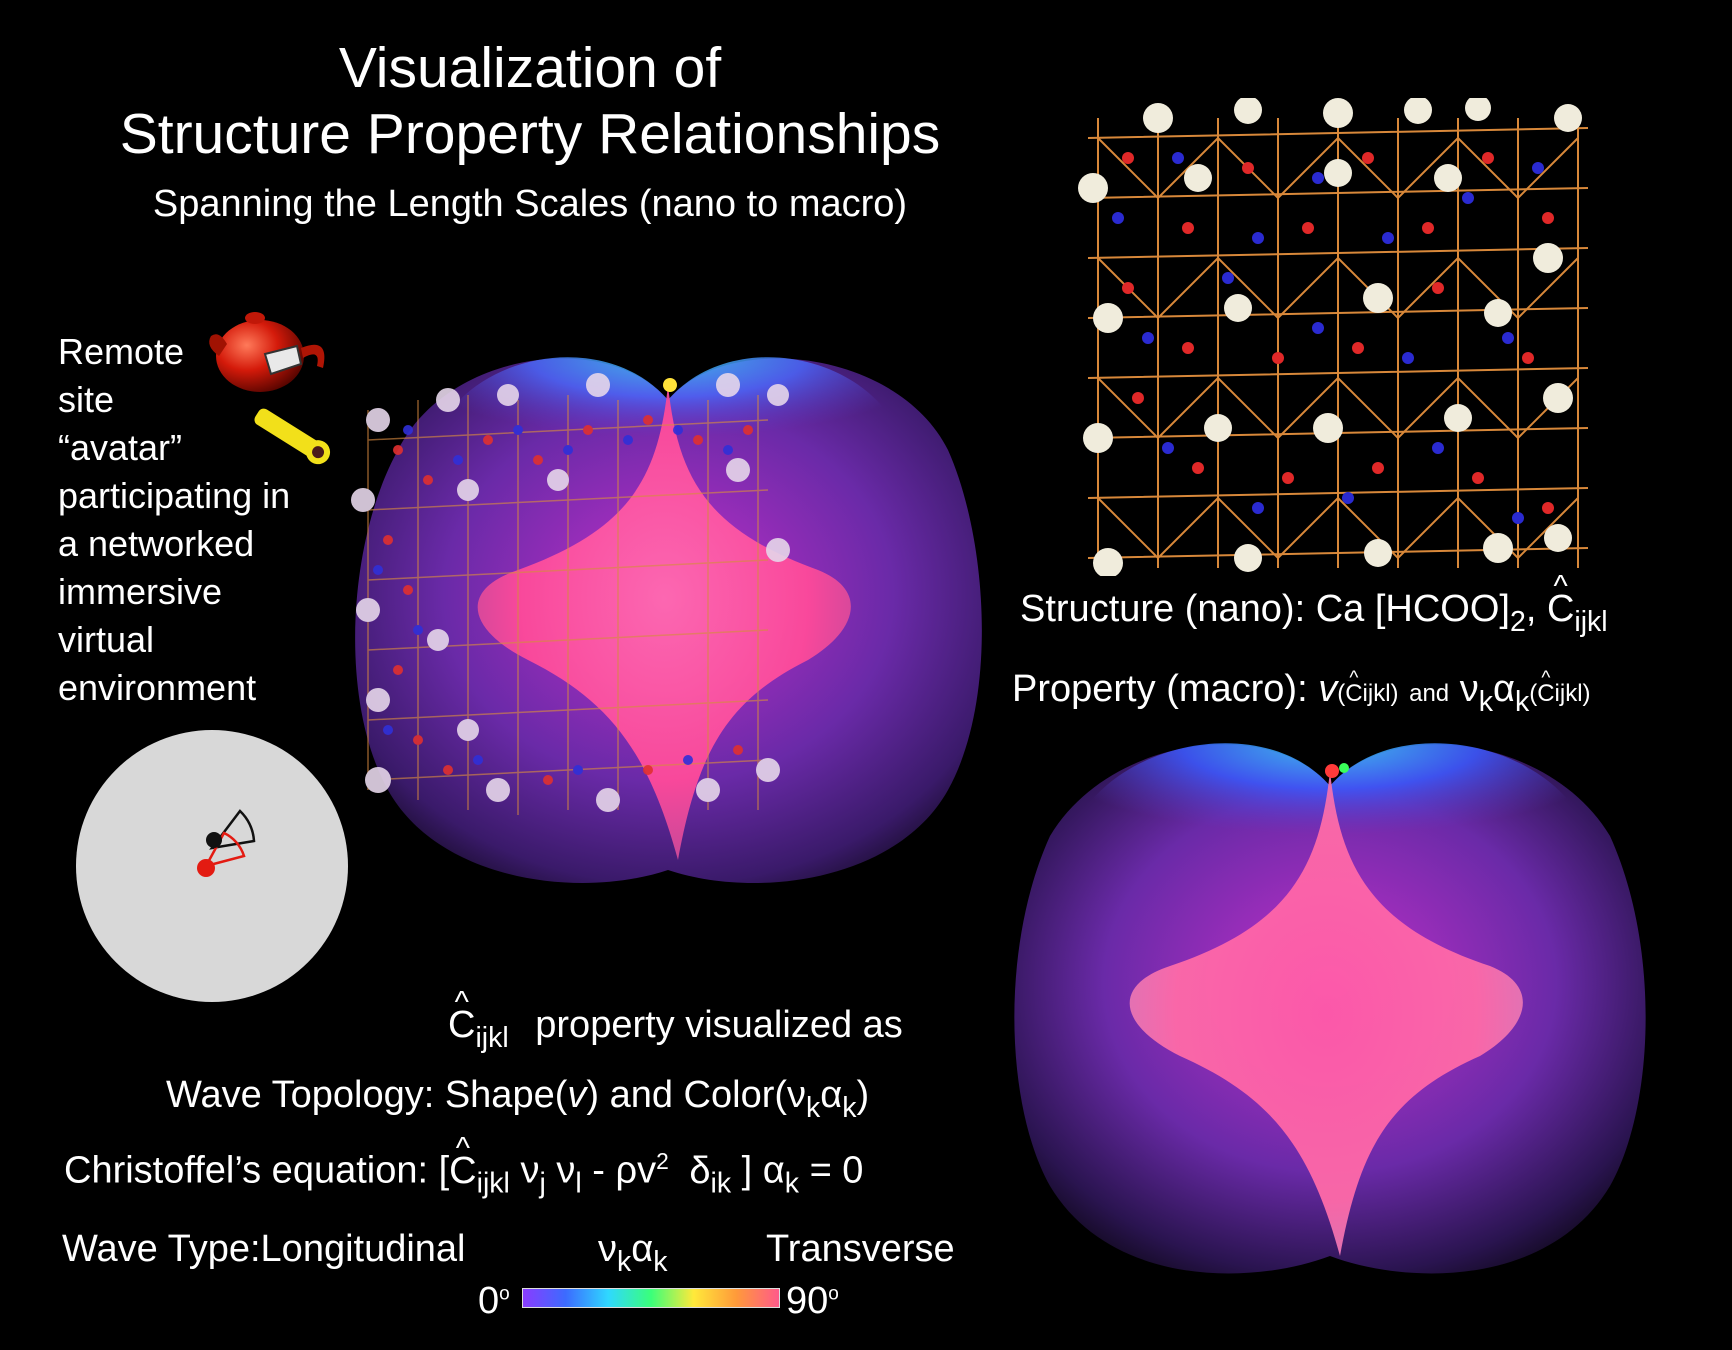  I want to click on property-and: and, so click(1429, 693).